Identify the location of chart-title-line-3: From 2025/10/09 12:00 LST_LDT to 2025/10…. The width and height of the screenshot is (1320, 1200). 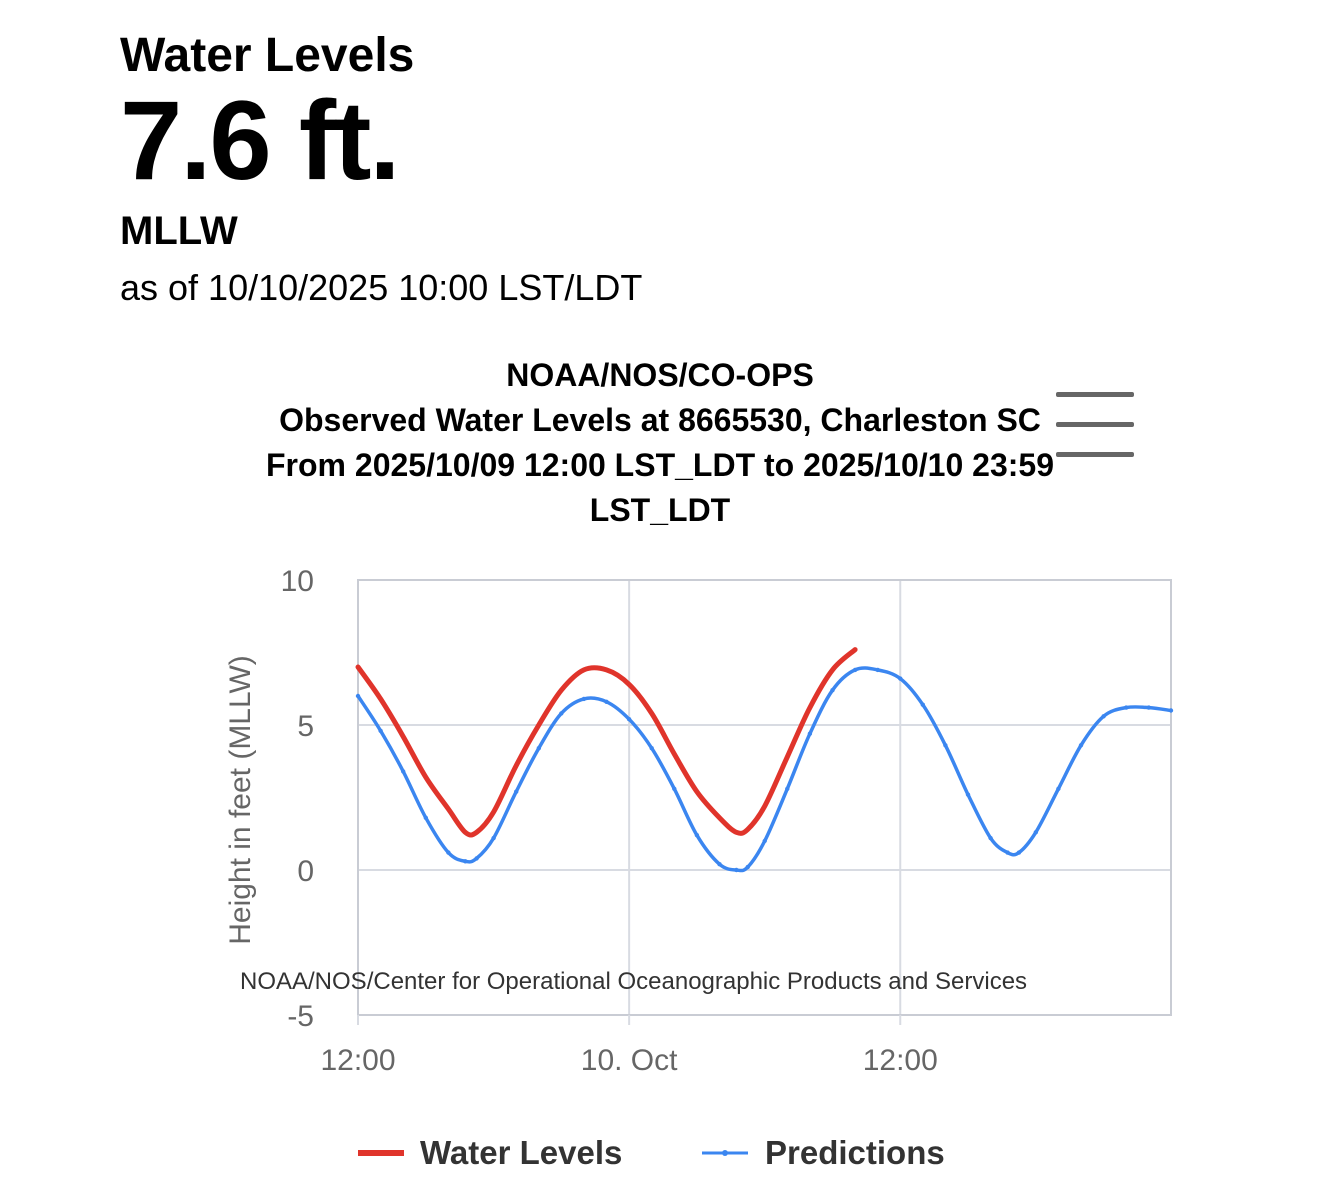
(660, 465).